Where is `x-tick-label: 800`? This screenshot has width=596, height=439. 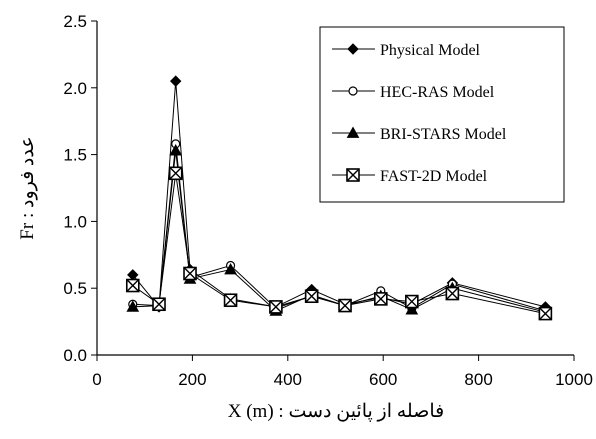
x-tick-label: 800 is located at coordinates (478, 379).